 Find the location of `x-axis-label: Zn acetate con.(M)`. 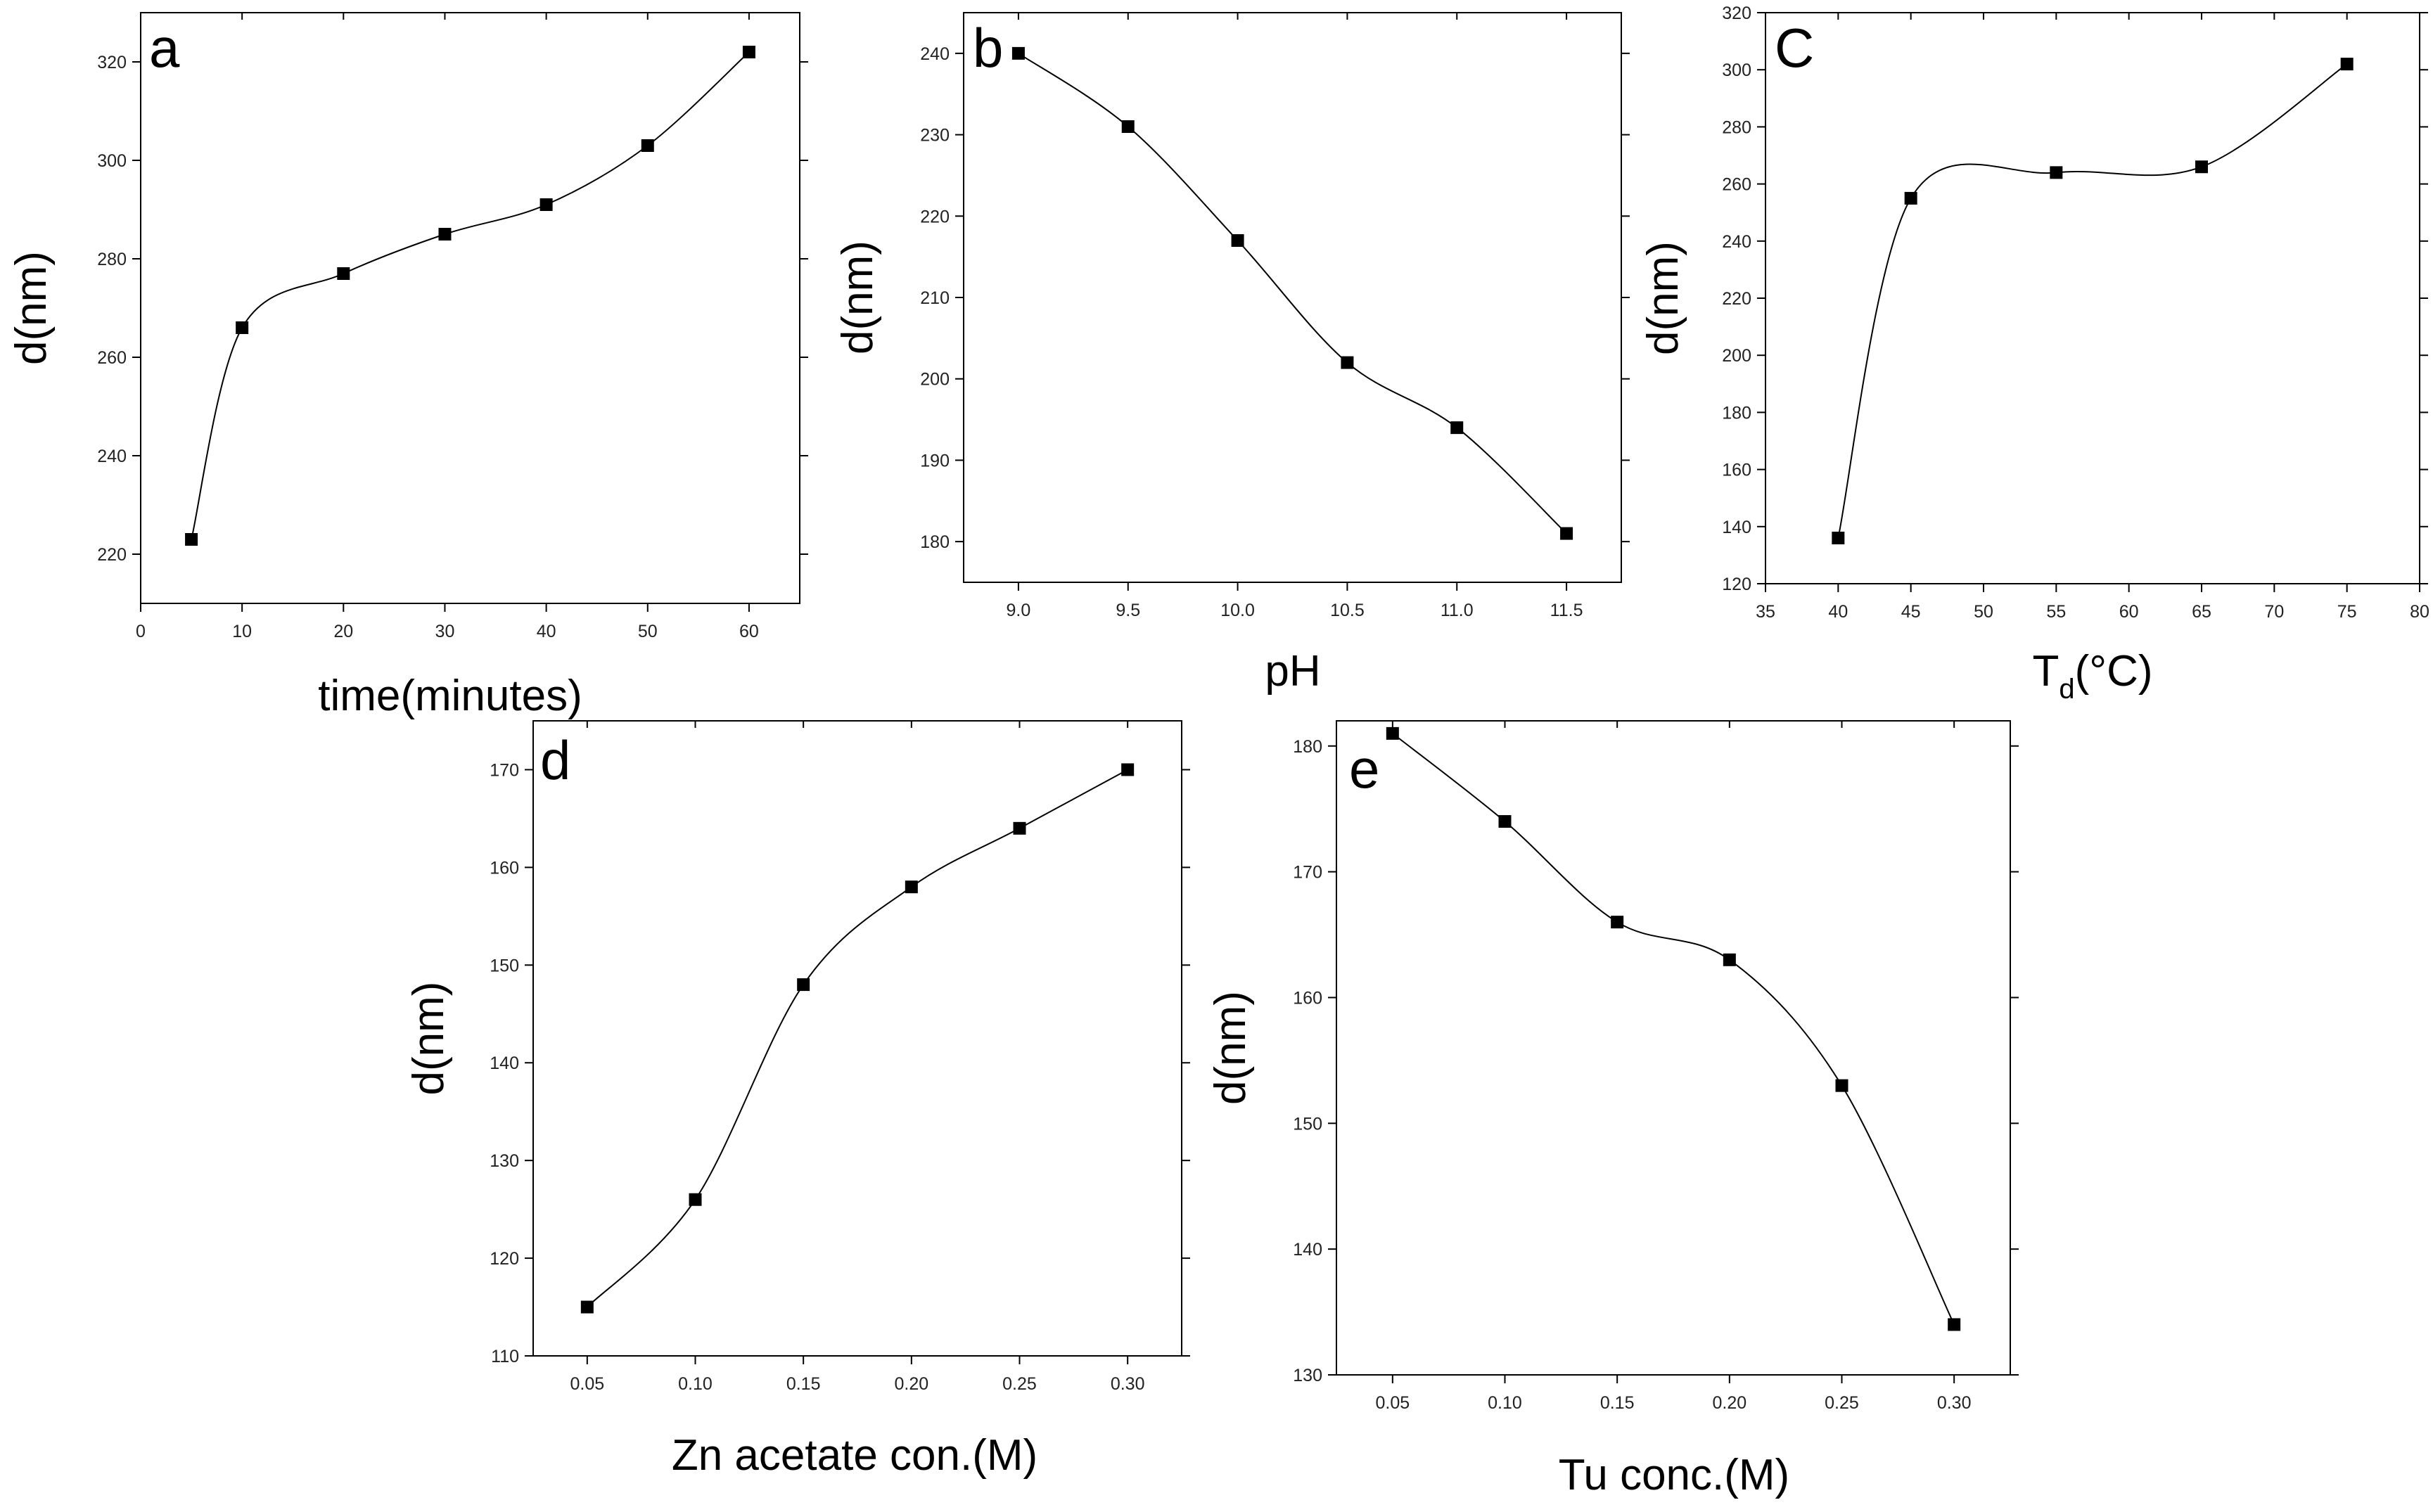

x-axis-label: Zn acetate con.(M) is located at coordinates (855, 1455).